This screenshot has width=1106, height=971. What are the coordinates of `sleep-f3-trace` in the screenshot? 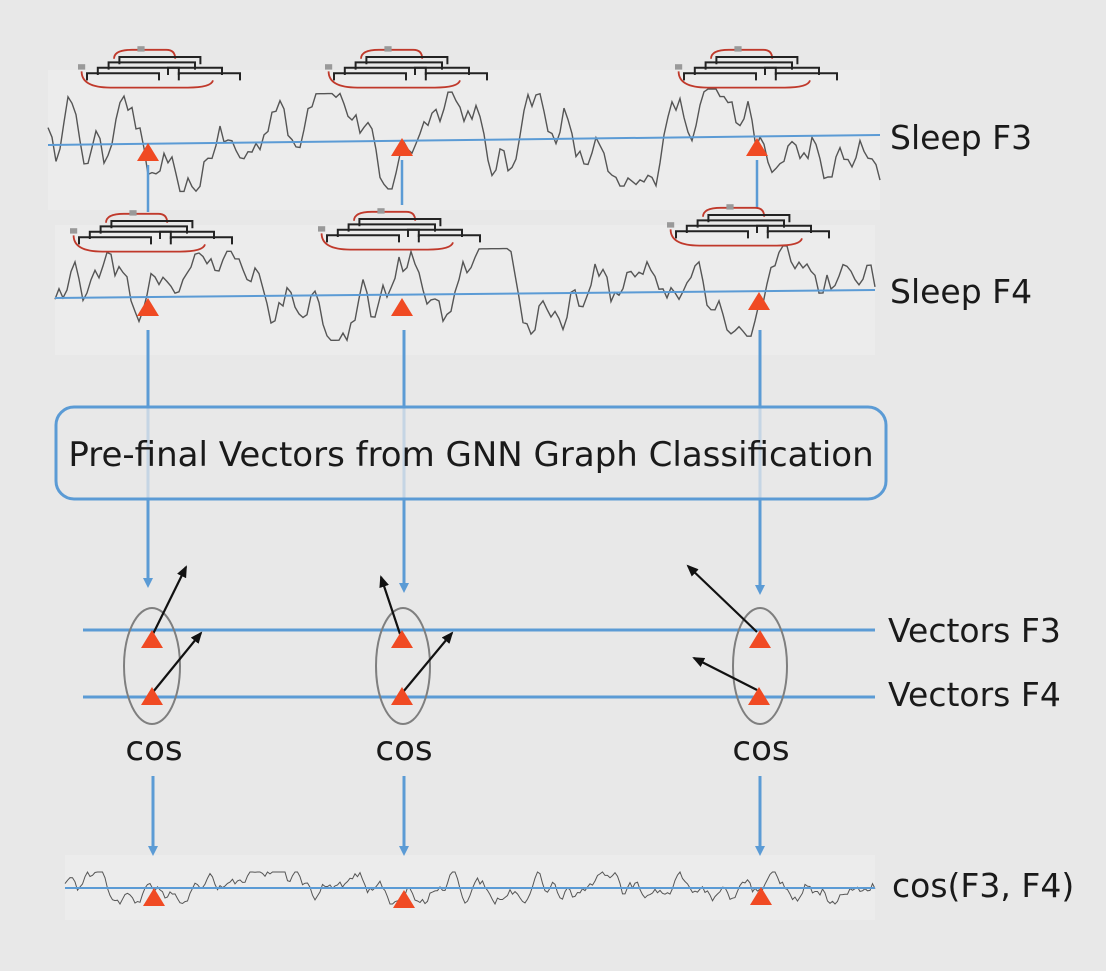 It's located at (464, 140).